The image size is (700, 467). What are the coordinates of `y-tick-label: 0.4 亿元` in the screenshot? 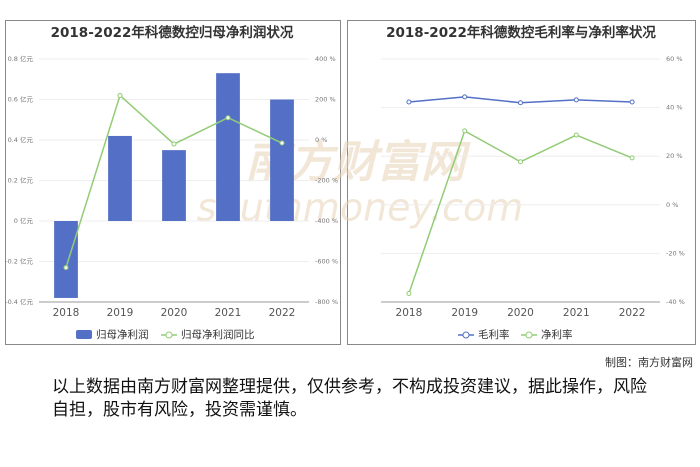 It's located at (21, 139).